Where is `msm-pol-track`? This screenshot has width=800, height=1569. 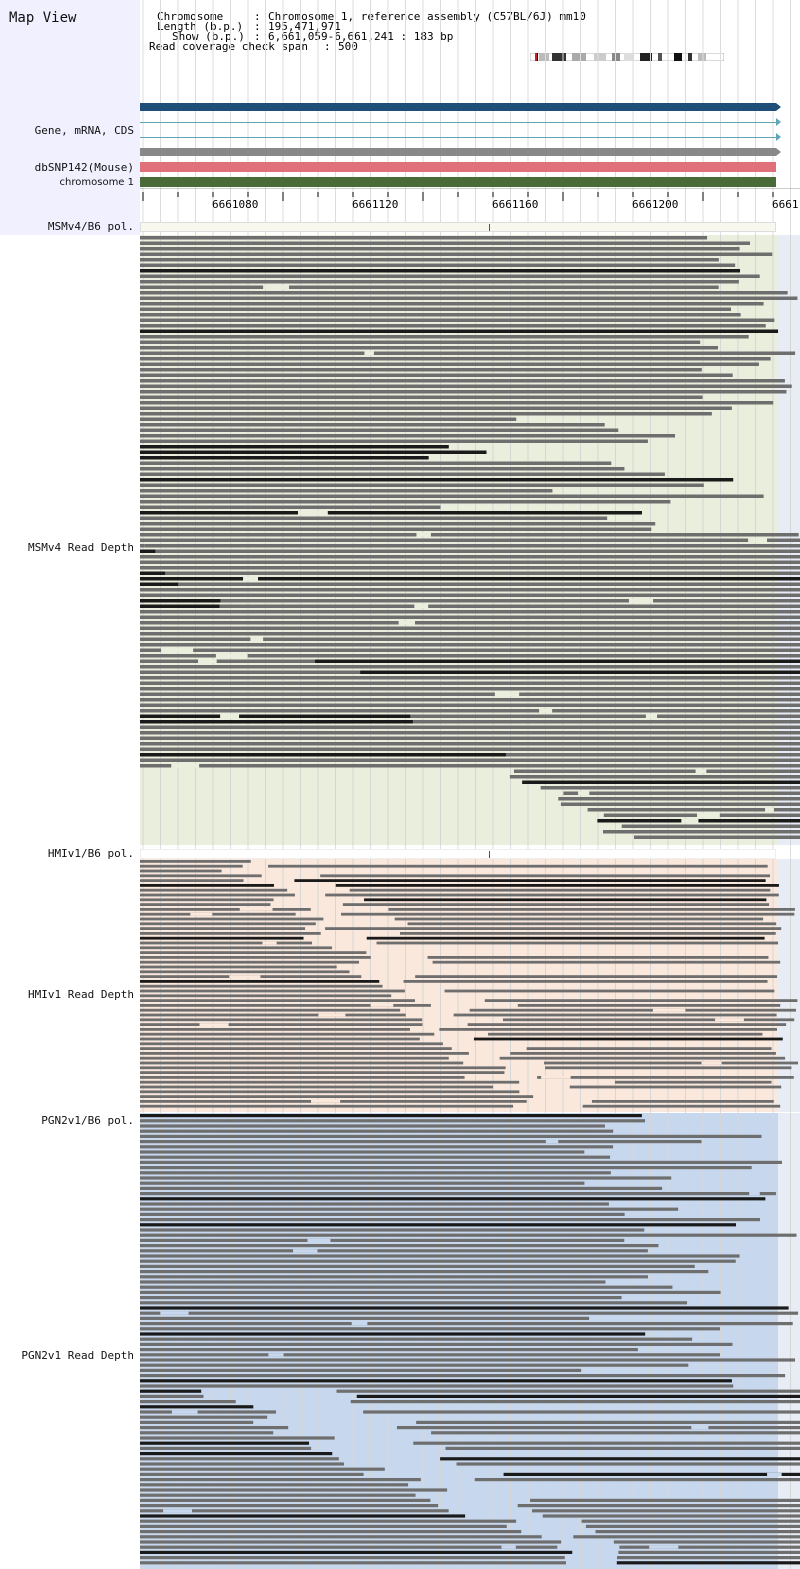 msm-pol-track is located at coordinates (458, 227).